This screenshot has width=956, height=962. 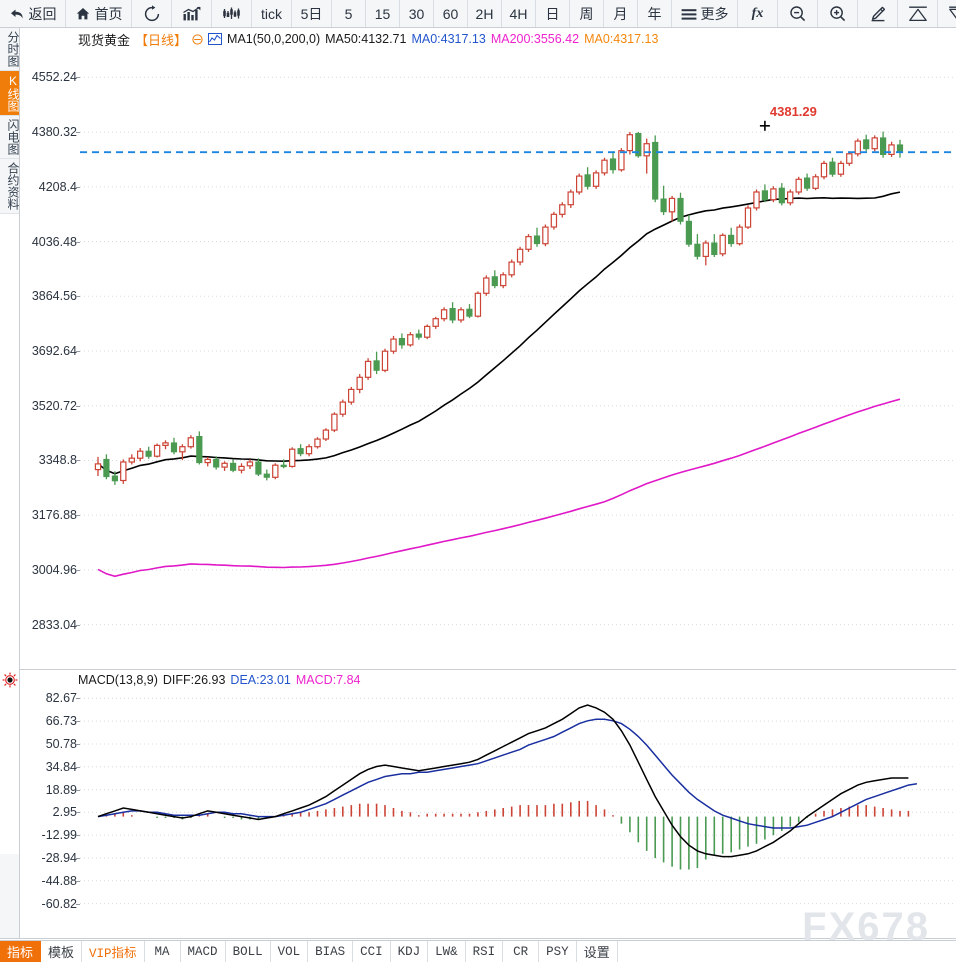 What do you see at coordinates (9, 534) in the screenshot?
I see `sidebar-filler` at bounding box center [9, 534].